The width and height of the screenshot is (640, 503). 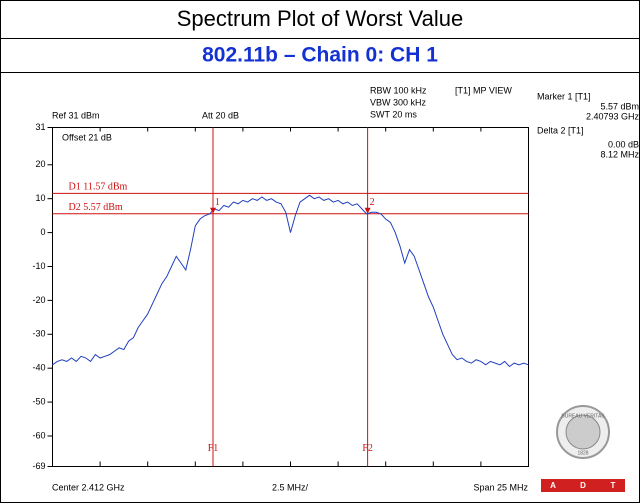 What do you see at coordinates (213, 448) in the screenshot?
I see `freq-line-label: F1` at bounding box center [213, 448].